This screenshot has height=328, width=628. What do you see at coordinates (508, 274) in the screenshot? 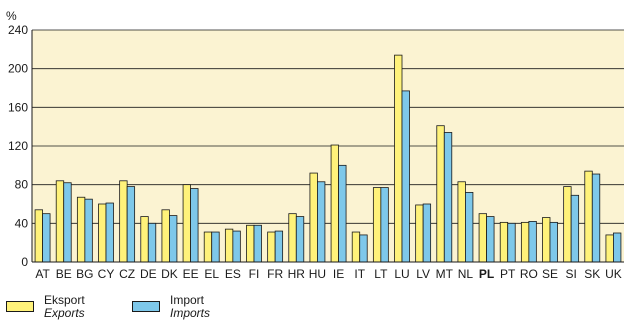
I see `x-tick-label-pt: PT` at bounding box center [508, 274].